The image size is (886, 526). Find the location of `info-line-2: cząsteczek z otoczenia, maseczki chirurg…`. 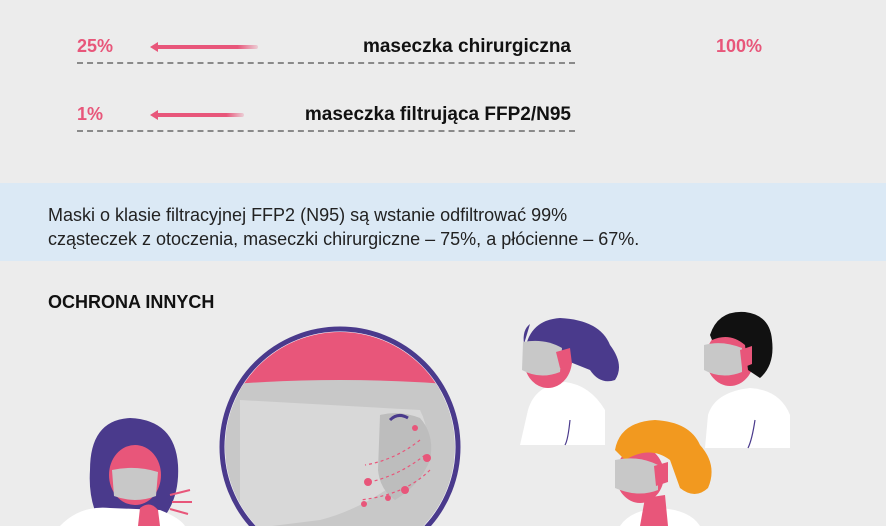

info-line-2: cząsteczek z otoczenia, maseczki chirurg… is located at coordinates (344, 239).